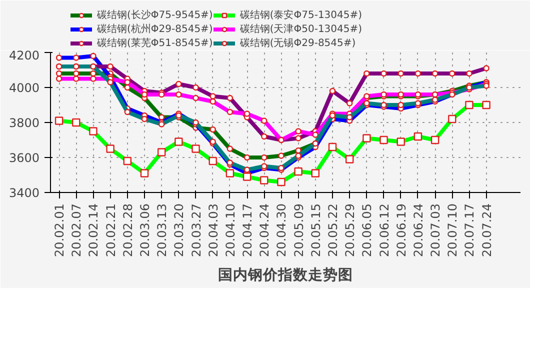 The height and width of the screenshot is (344, 554). I want to click on x-tick-label: 20.02.07, so click(77, 230).